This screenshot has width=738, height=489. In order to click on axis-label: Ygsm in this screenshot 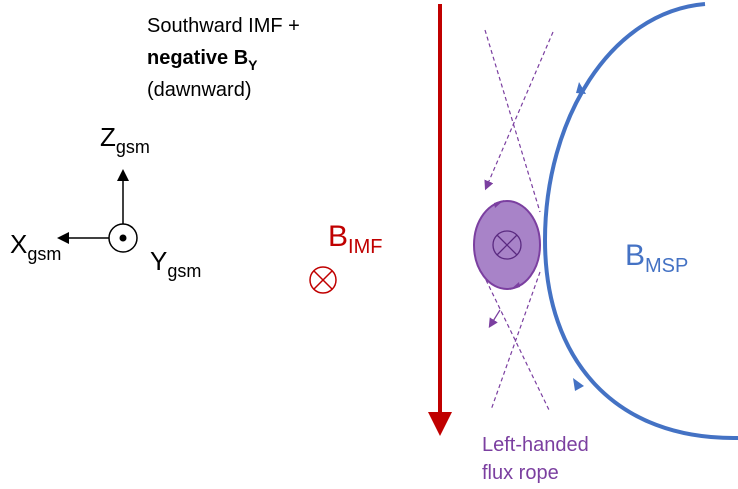, I will do `click(175, 263)`.